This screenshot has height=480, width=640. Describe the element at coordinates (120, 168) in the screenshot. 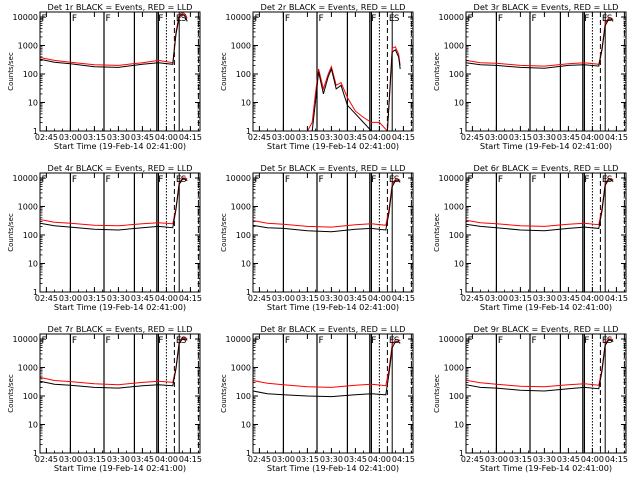

I see `panel-title: Det 4r BLACK = Events, RED = LLD` at that location.